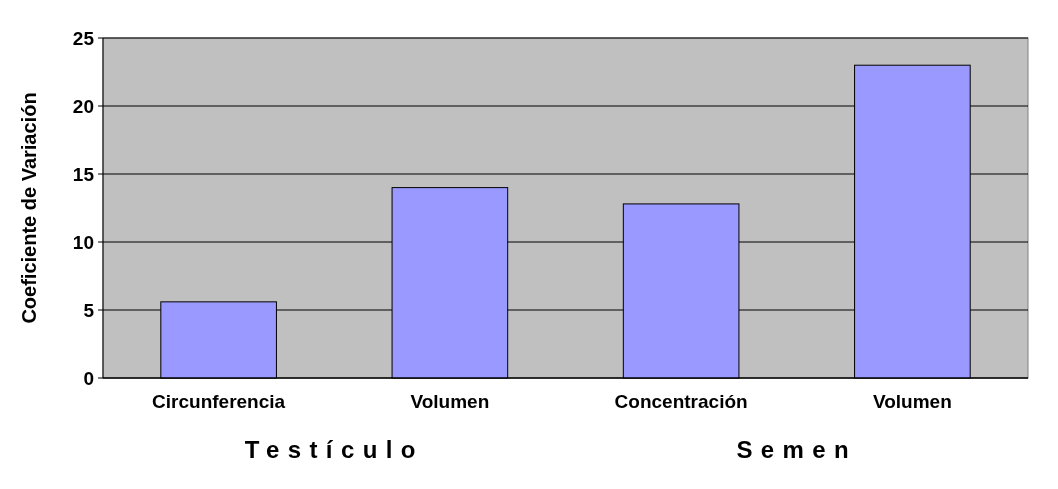 The height and width of the screenshot is (489, 1058). I want to click on x-tick-label: Circunferencia, so click(219, 401).